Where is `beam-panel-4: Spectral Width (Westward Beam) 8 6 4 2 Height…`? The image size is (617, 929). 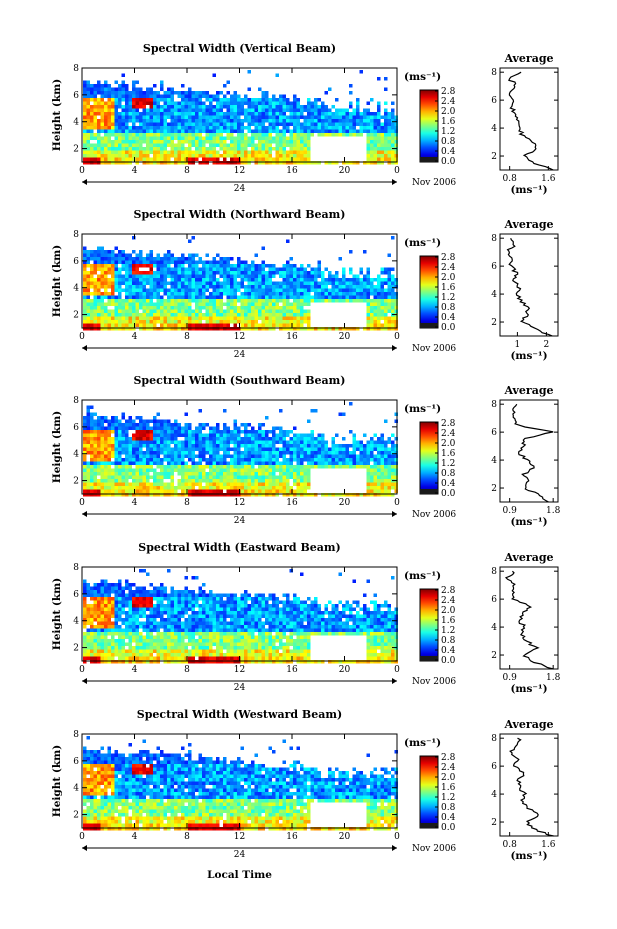
beam-panel-4: Spectral Width (Westward Beam) 8 6 4 2 Height… is located at coordinates (305, 785).